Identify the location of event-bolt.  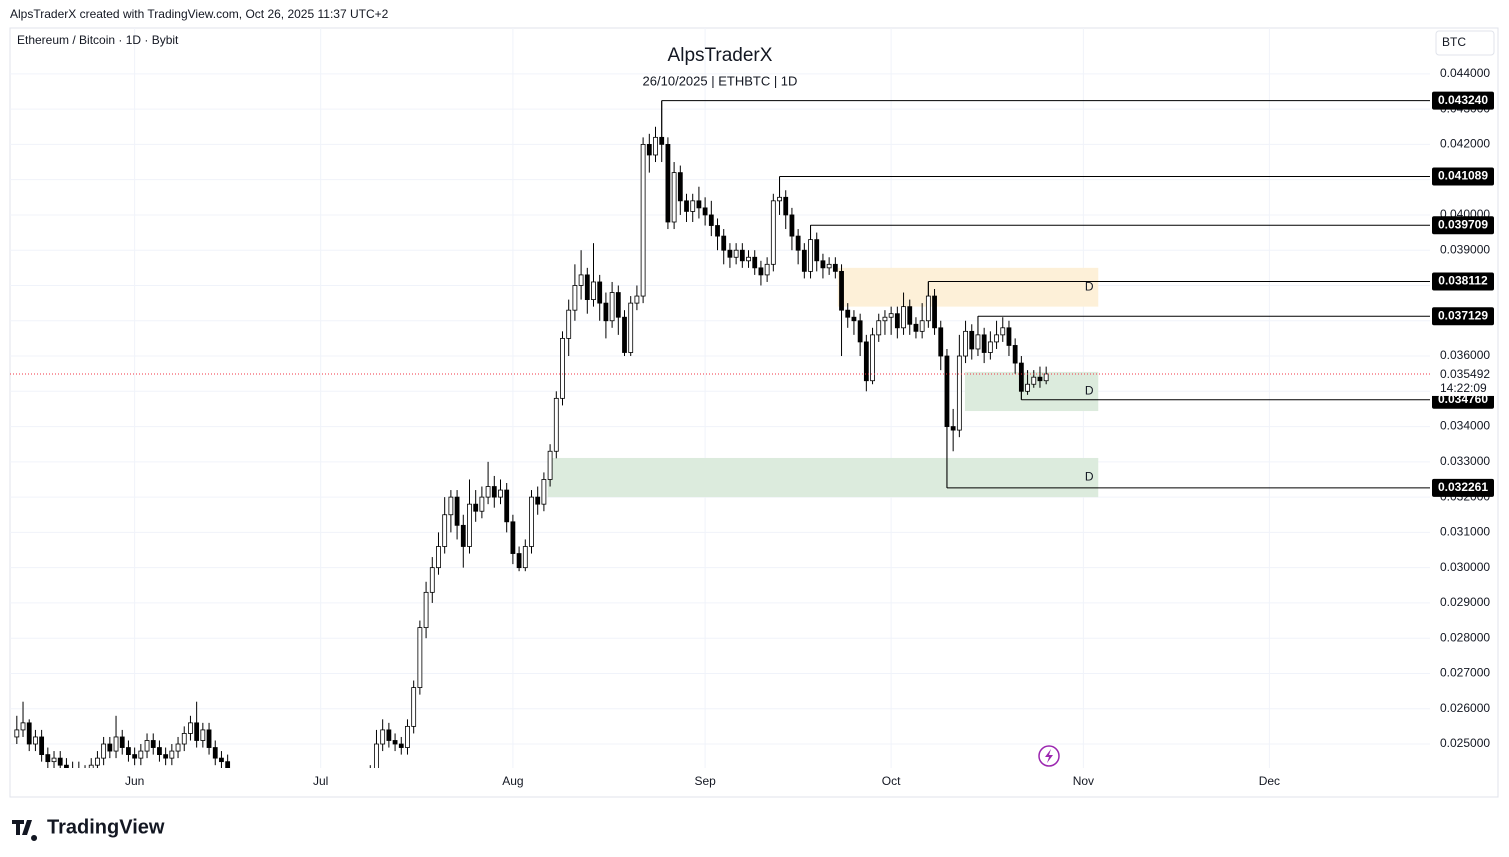
(1049, 756).